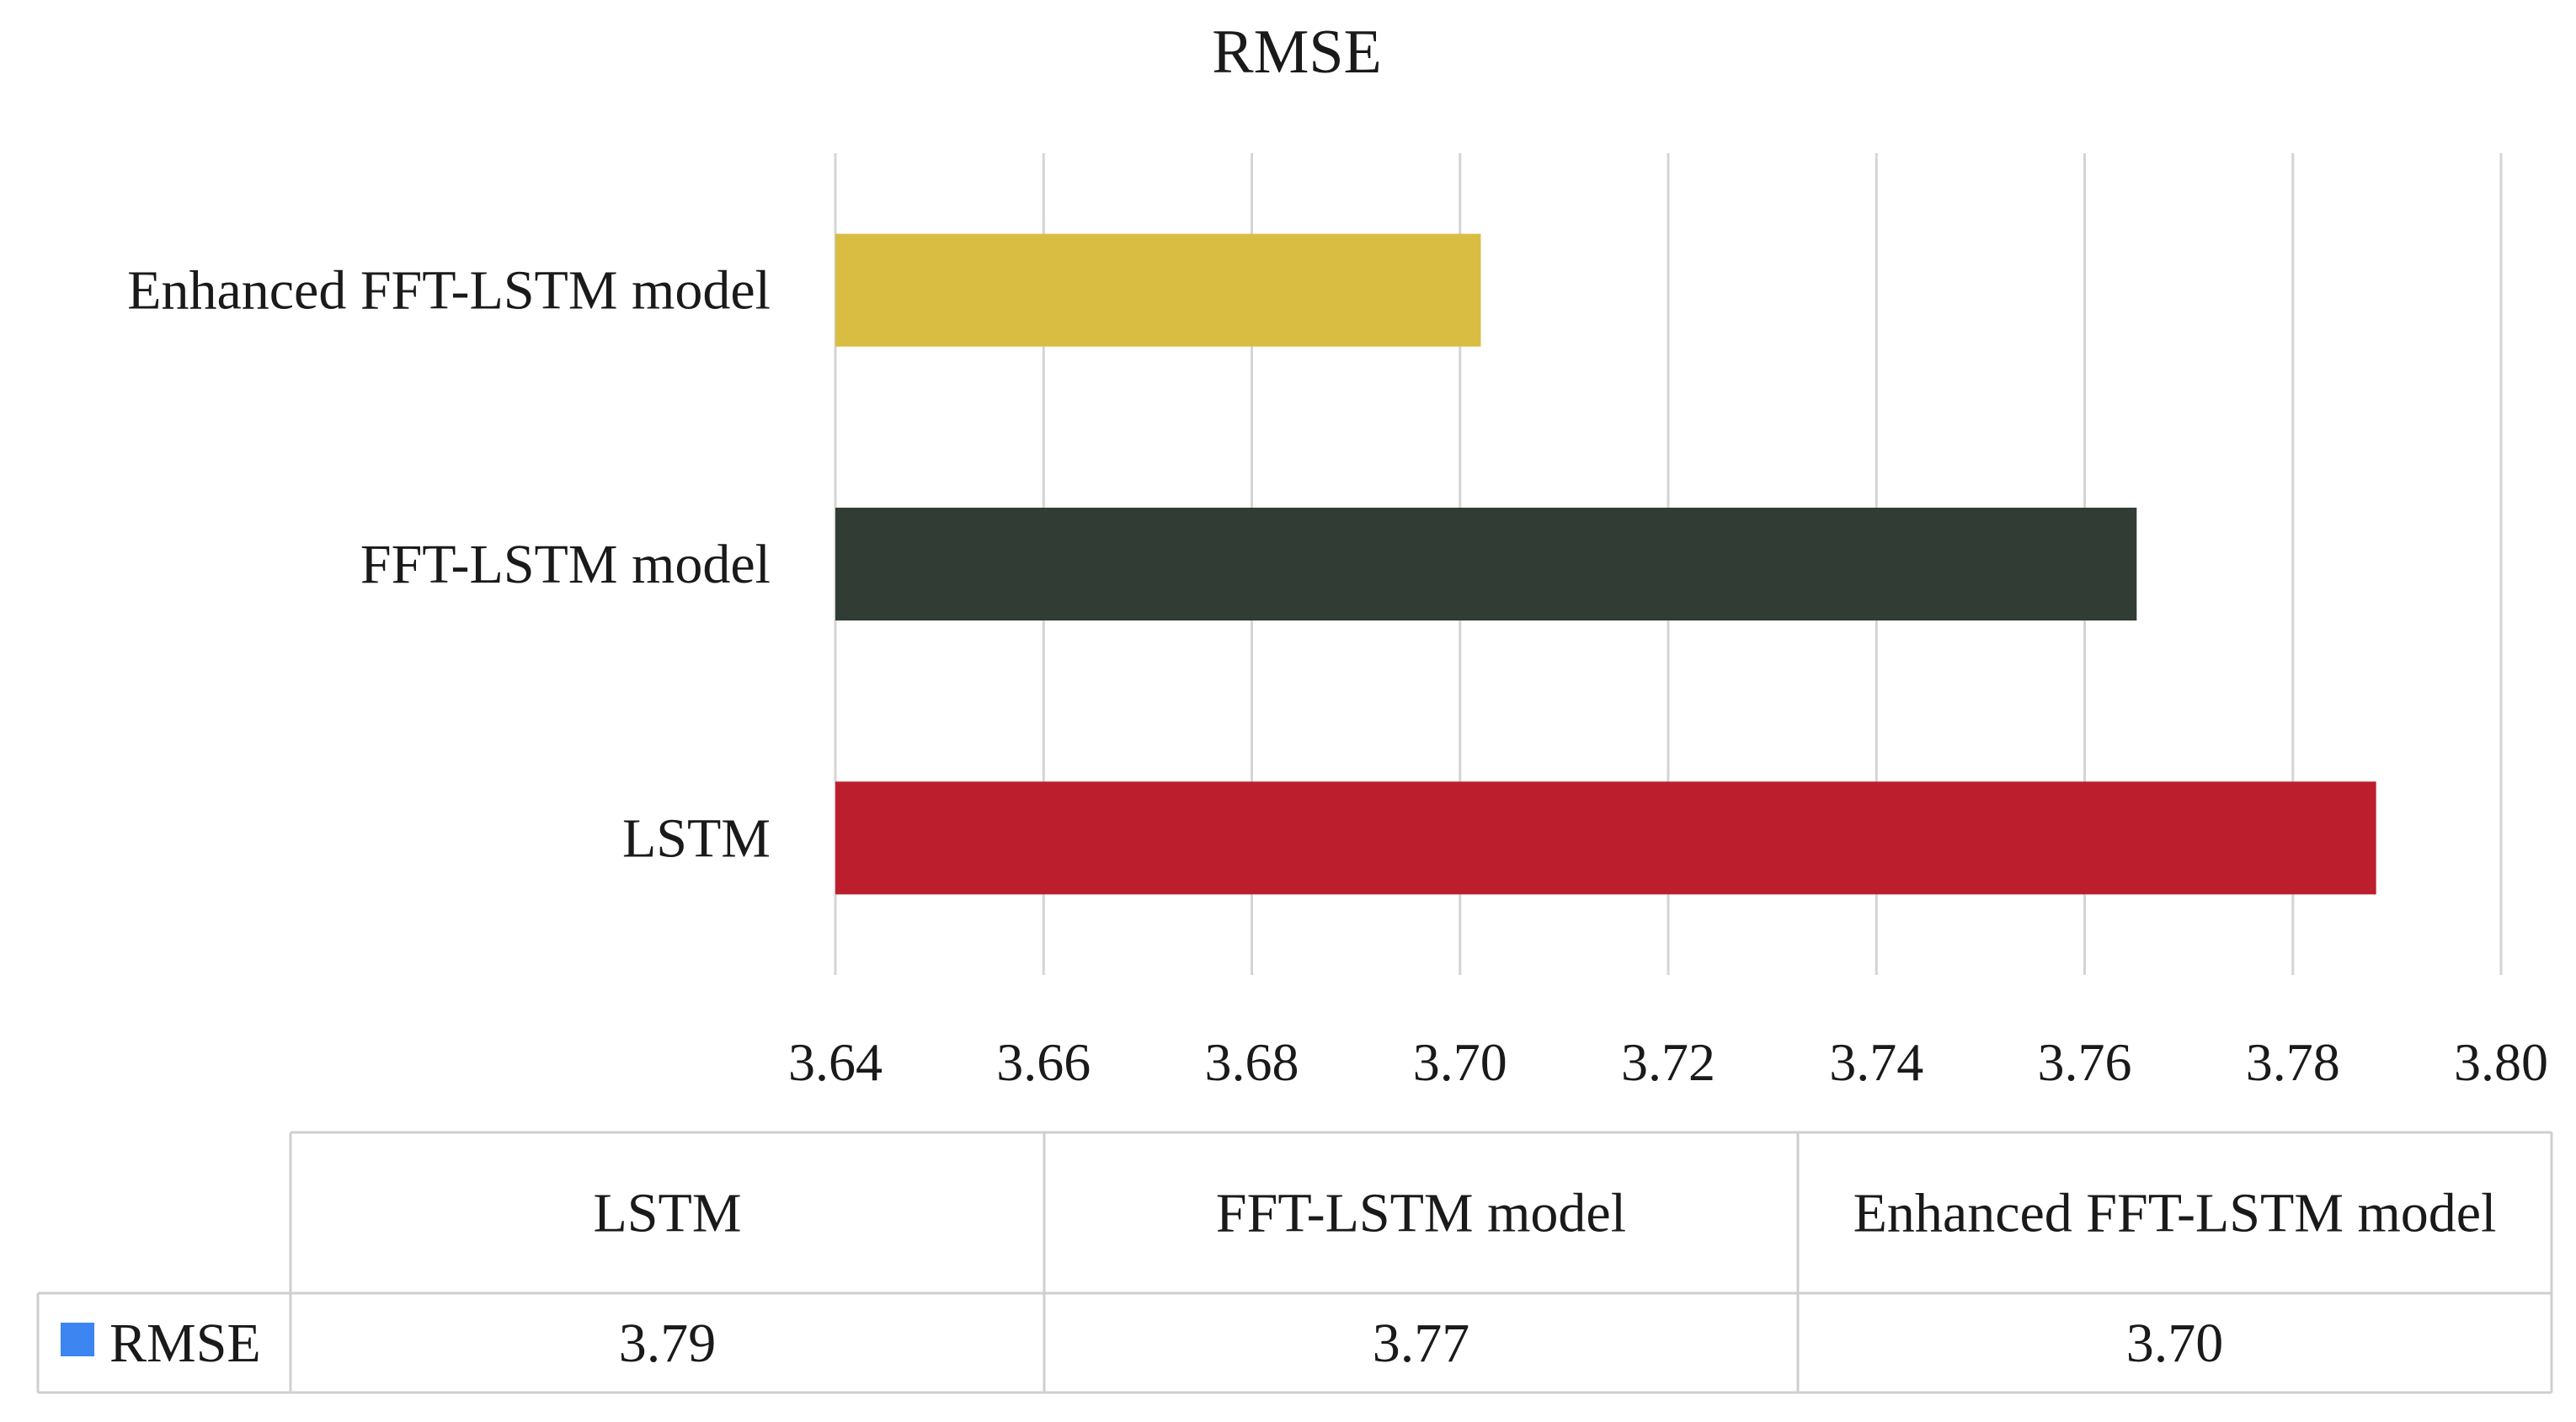 The height and width of the screenshot is (1422, 2576). What do you see at coordinates (2175, 1344) in the screenshot?
I see `table-value-2: 3.70` at bounding box center [2175, 1344].